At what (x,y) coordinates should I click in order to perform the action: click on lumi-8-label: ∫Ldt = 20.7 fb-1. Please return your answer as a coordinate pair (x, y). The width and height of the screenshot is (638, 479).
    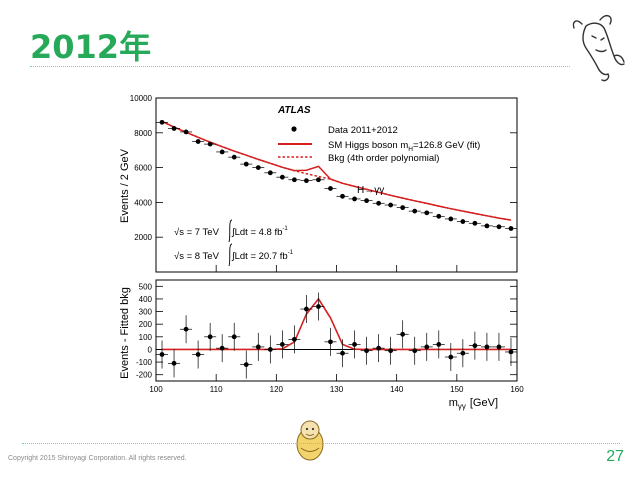
    Looking at the image, I should click on (262, 256).